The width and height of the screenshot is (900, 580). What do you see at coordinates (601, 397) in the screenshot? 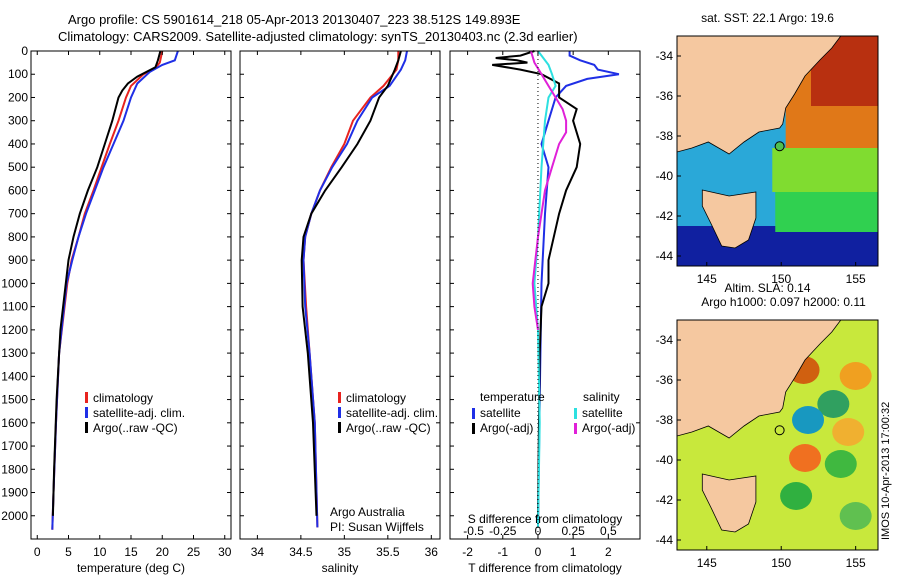
I see `sal-legend-title: salinity` at bounding box center [601, 397].